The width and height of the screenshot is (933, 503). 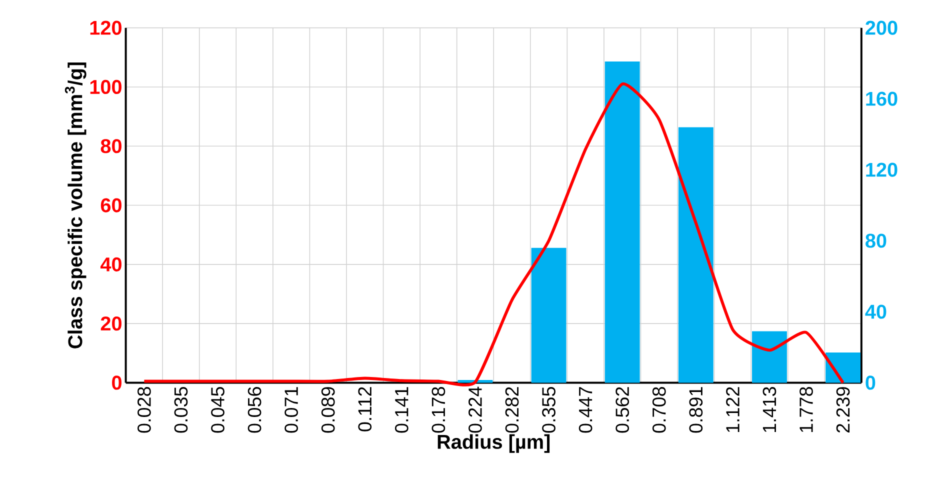 What do you see at coordinates (111, 264) in the screenshot?
I see `y-tick-label: 40` at bounding box center [111, 264].